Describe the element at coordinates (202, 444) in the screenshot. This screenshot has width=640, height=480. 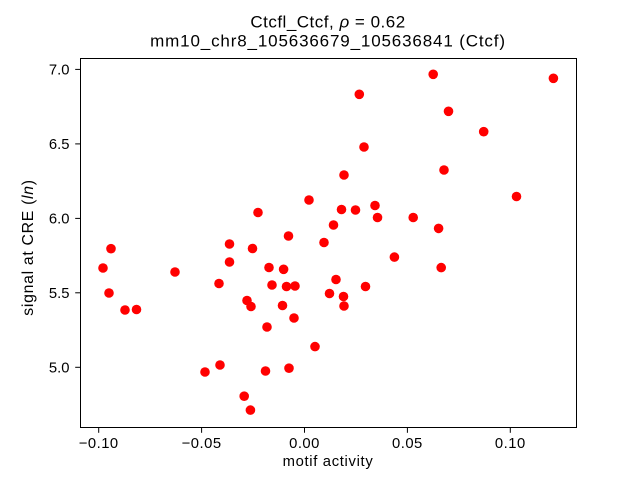
I see `svg-text: −0.05` at that location.